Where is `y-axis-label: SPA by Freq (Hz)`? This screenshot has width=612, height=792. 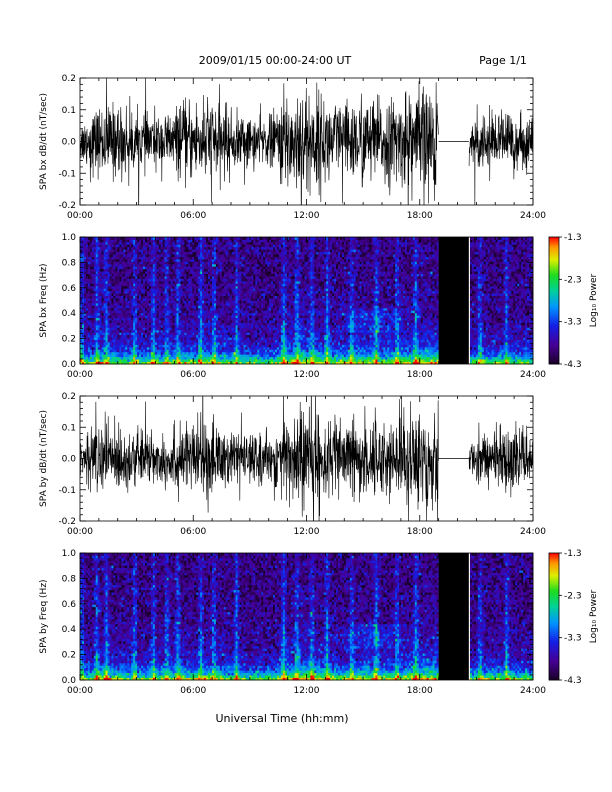
y-axis-label: SPA by Freq (Hz) is located at coordinates (44, 616).